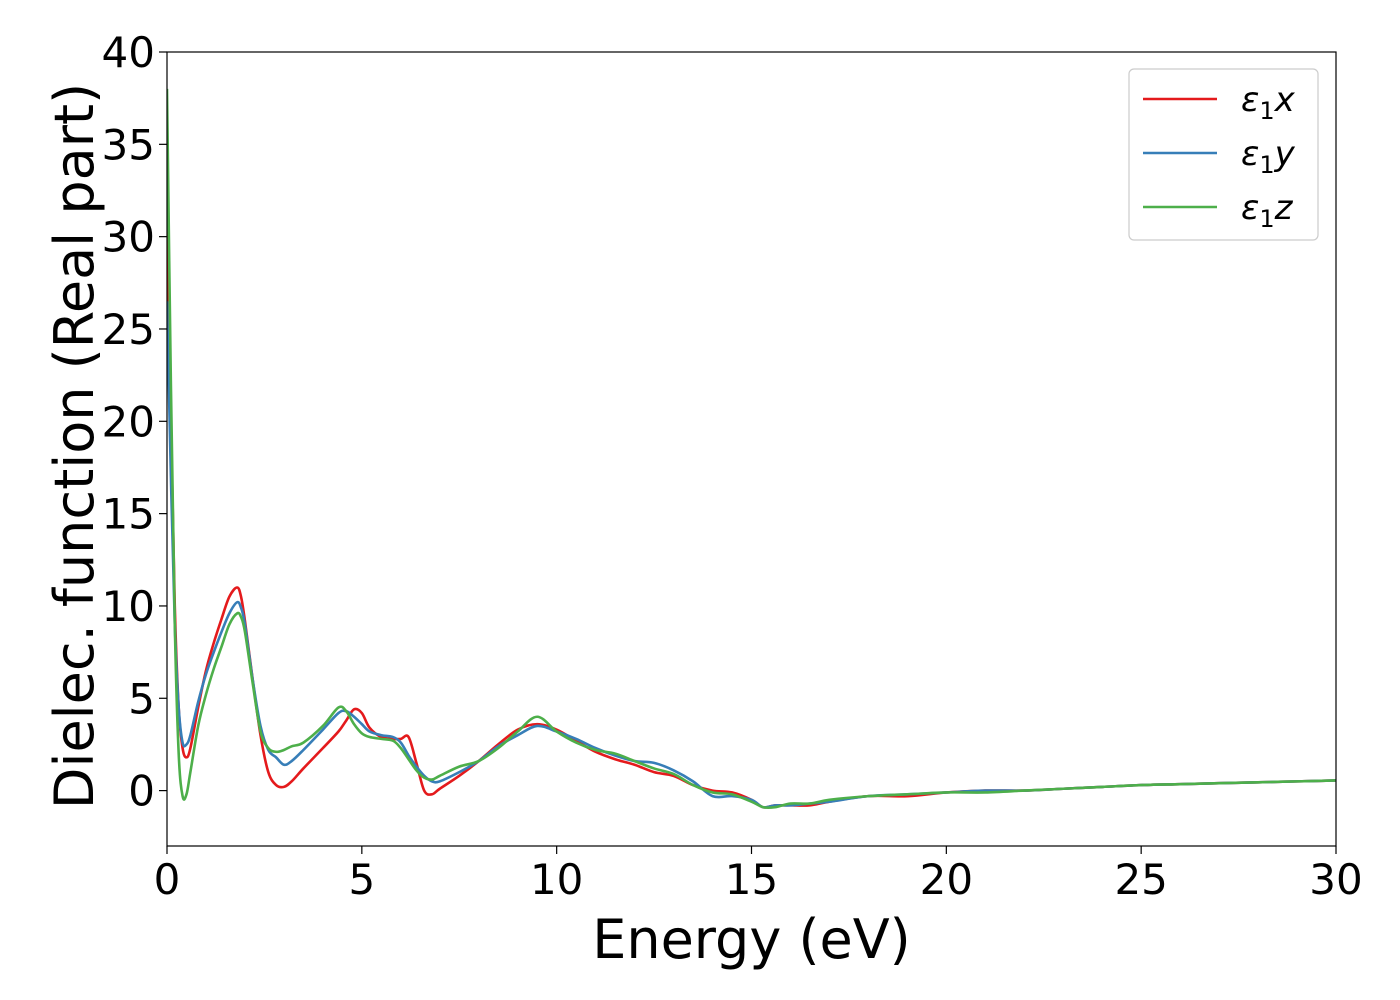 The image size is (1400, 1000). What do you see at coordinates (128, 144) in the screenshot?
I see `y-tick-label: 35` at bounding box center [128, 144].